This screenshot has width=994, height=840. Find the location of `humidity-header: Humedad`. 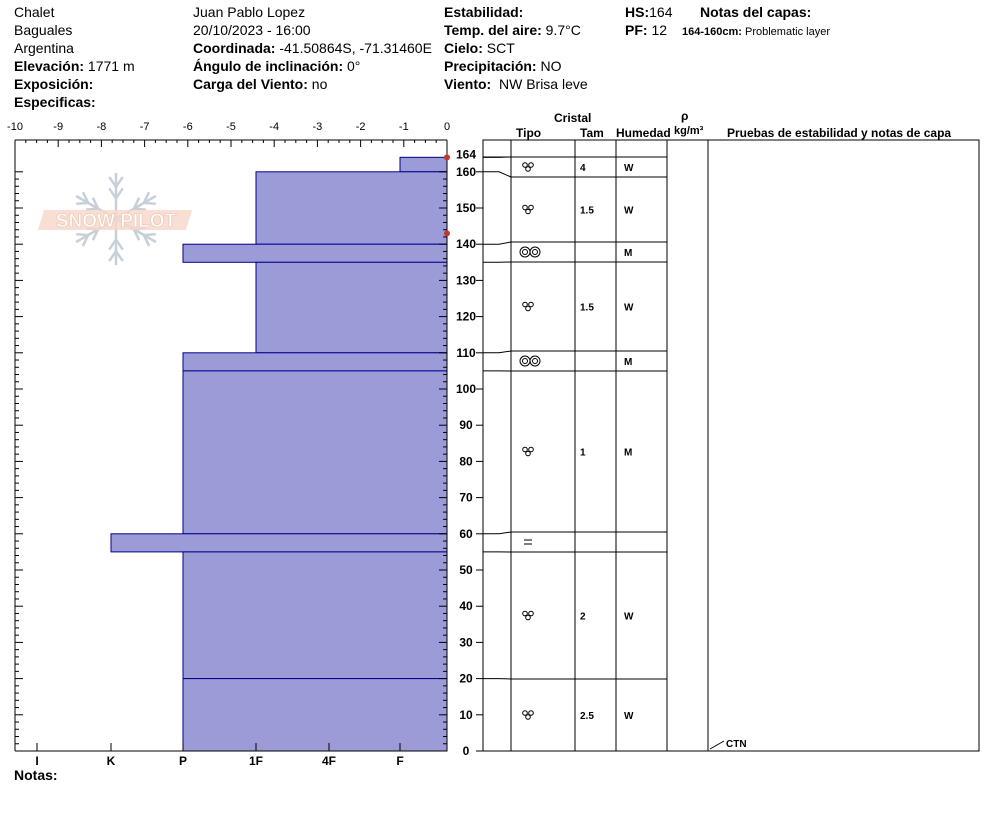

humidity-header: Humedad is located at coordinates (643, 133).